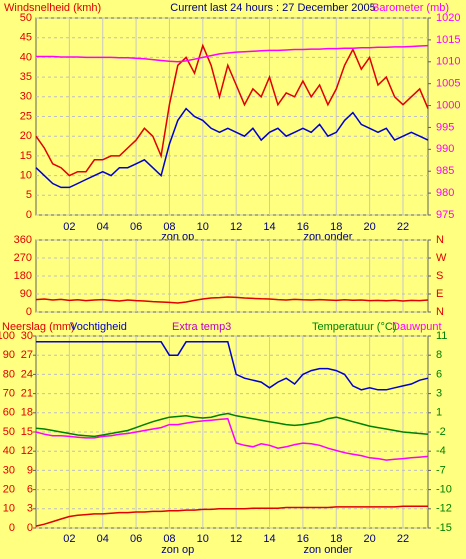 This screenshot has height=559, width=466. Describe the element at coordinates (439, 394) in the screenshot. I see `y2-tick-label: 3` at that location.